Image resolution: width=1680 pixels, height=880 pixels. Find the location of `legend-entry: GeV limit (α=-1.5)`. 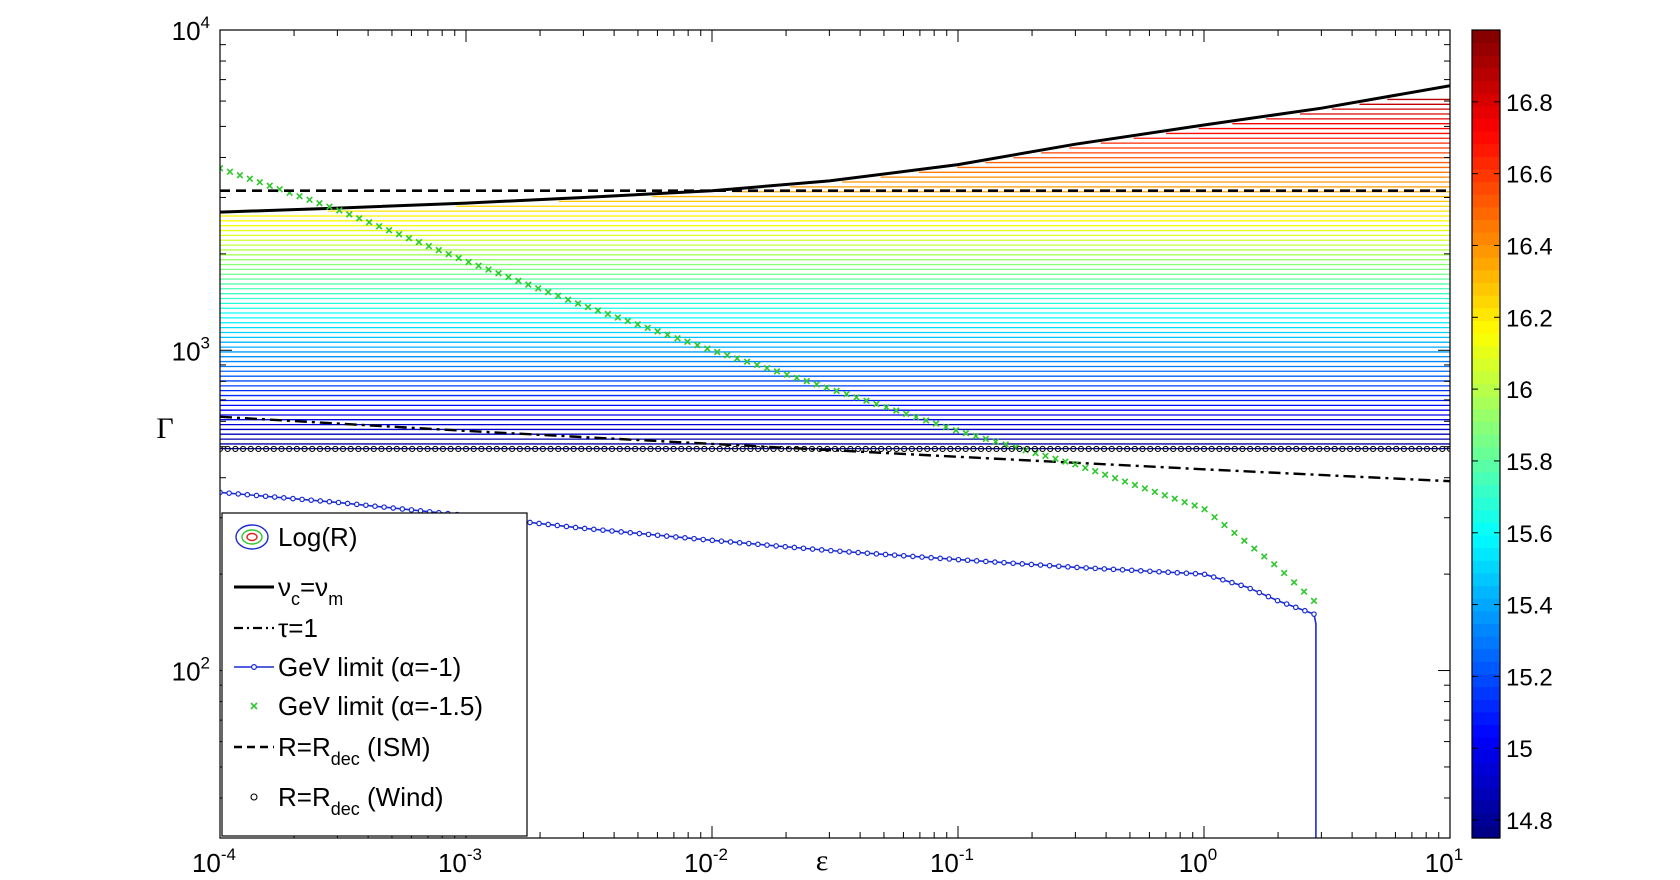

legend-entry: GeV limit (α=-1.5) is located at coordinates (366, 706).